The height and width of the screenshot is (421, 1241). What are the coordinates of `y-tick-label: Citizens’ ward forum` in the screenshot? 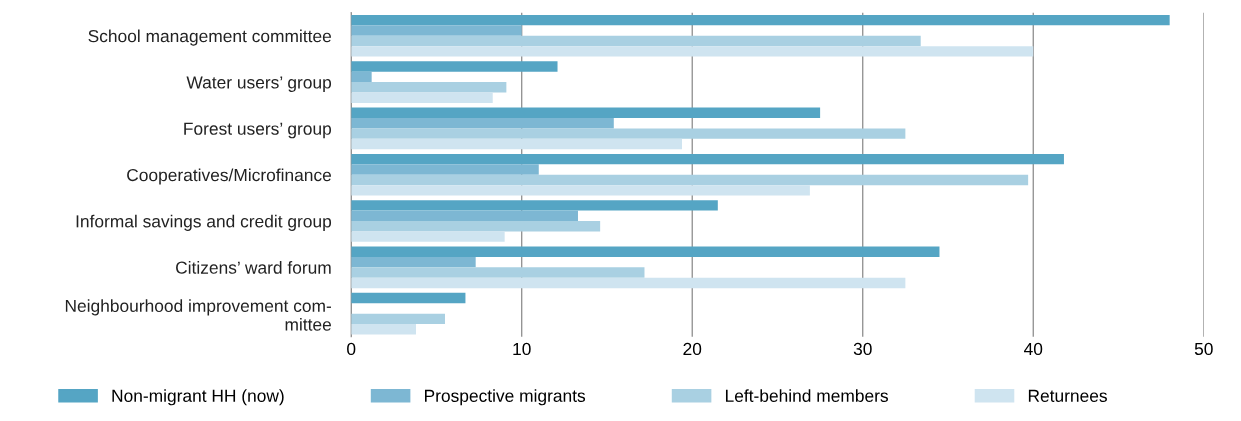 It's located at (253, 267).